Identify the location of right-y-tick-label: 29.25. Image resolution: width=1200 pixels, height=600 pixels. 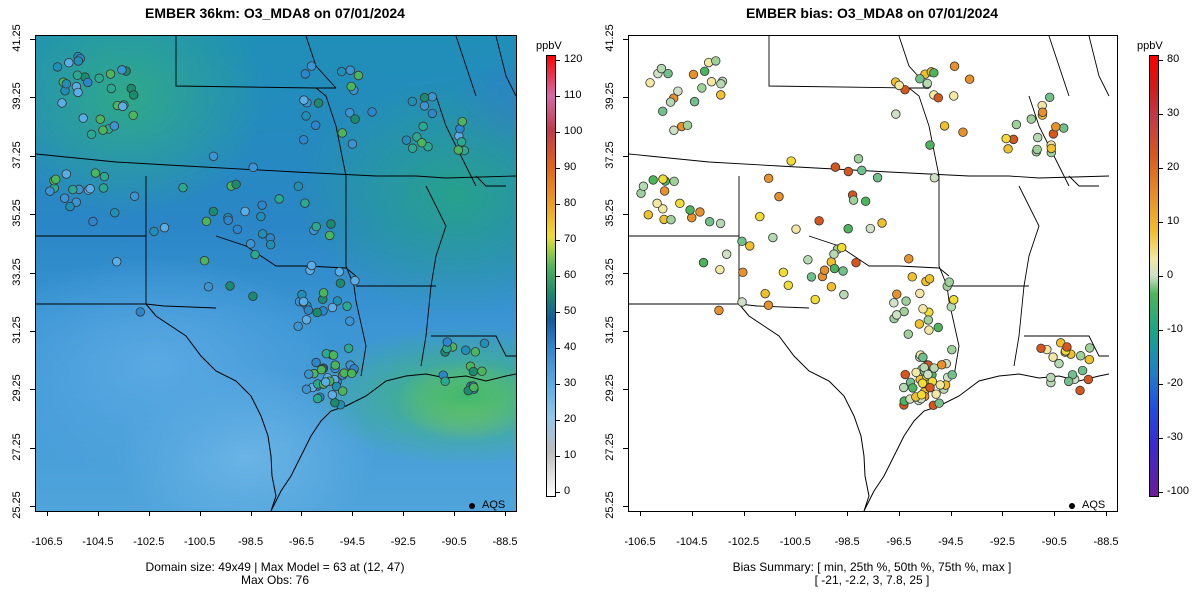
(610, 388).